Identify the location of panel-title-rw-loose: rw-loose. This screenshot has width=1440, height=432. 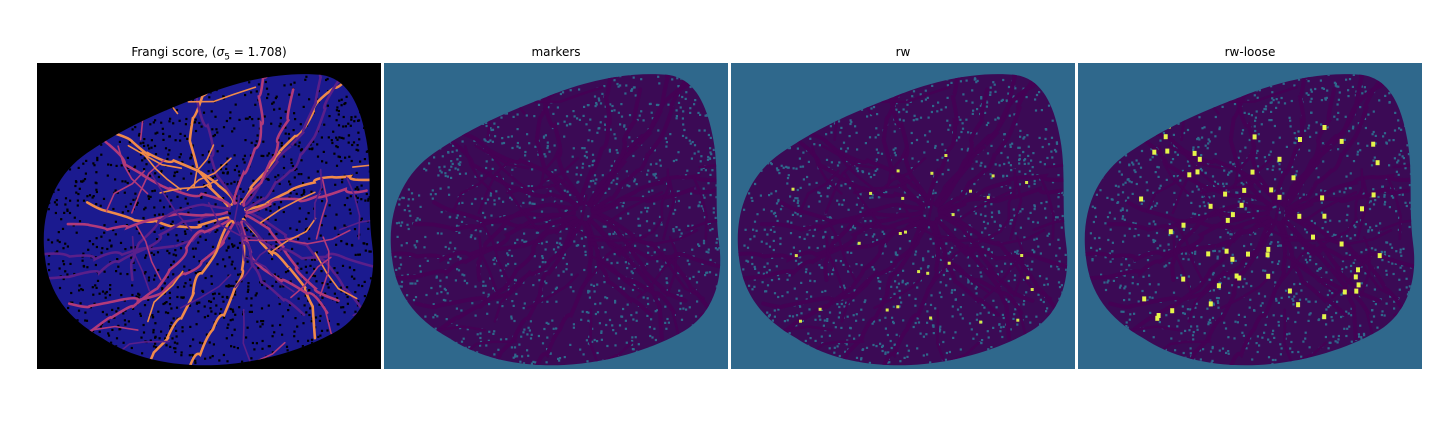
(1250, 52).